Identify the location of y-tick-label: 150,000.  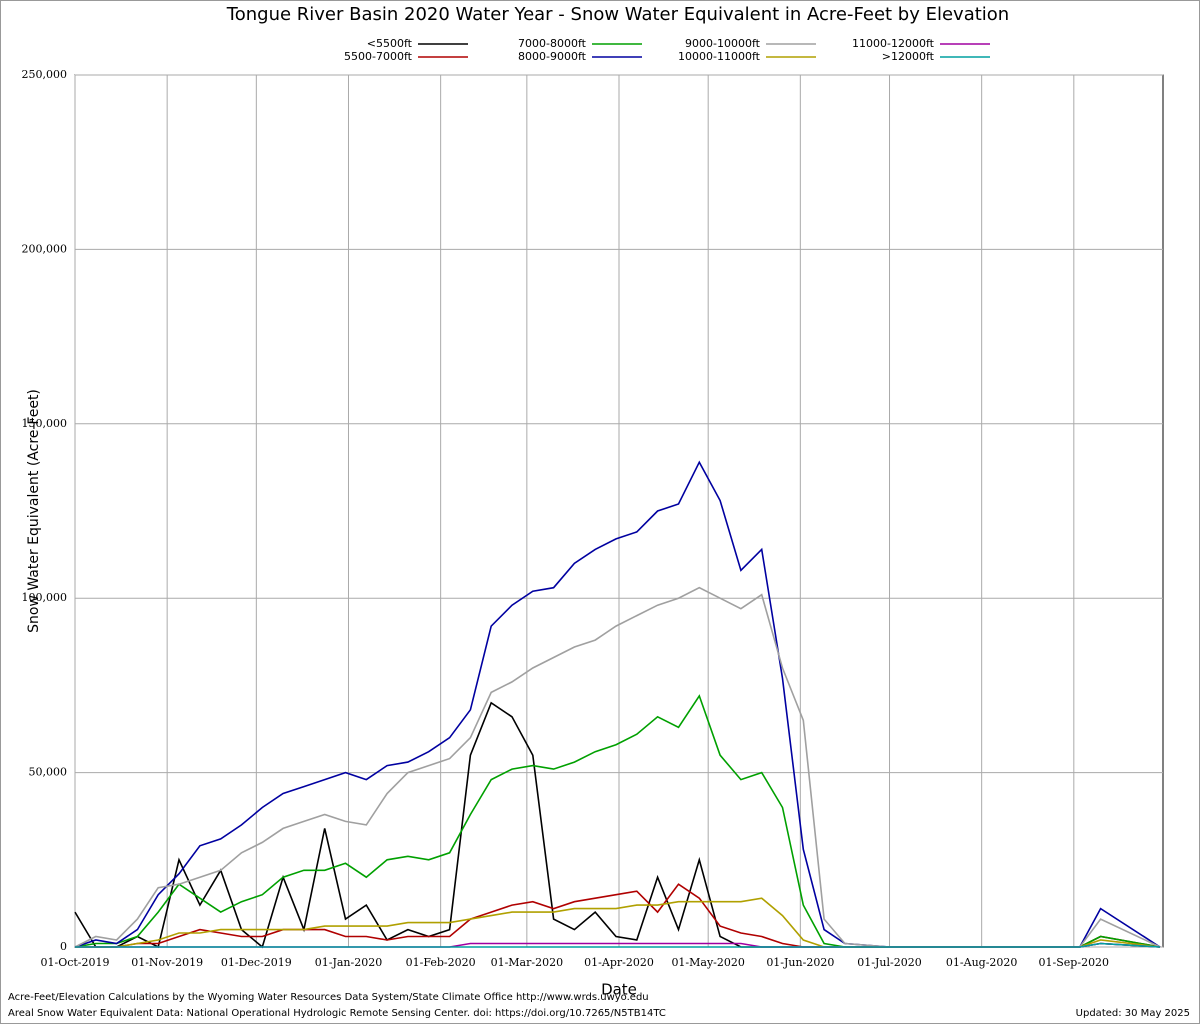
(45, 423).